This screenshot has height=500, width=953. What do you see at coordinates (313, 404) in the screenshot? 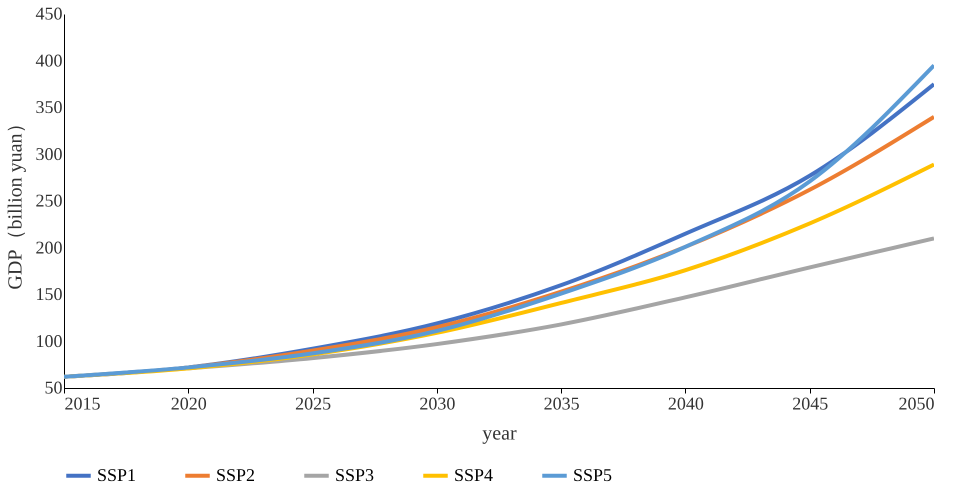
I see `x-tick-label: 2025` at bounding box center [313, 404].